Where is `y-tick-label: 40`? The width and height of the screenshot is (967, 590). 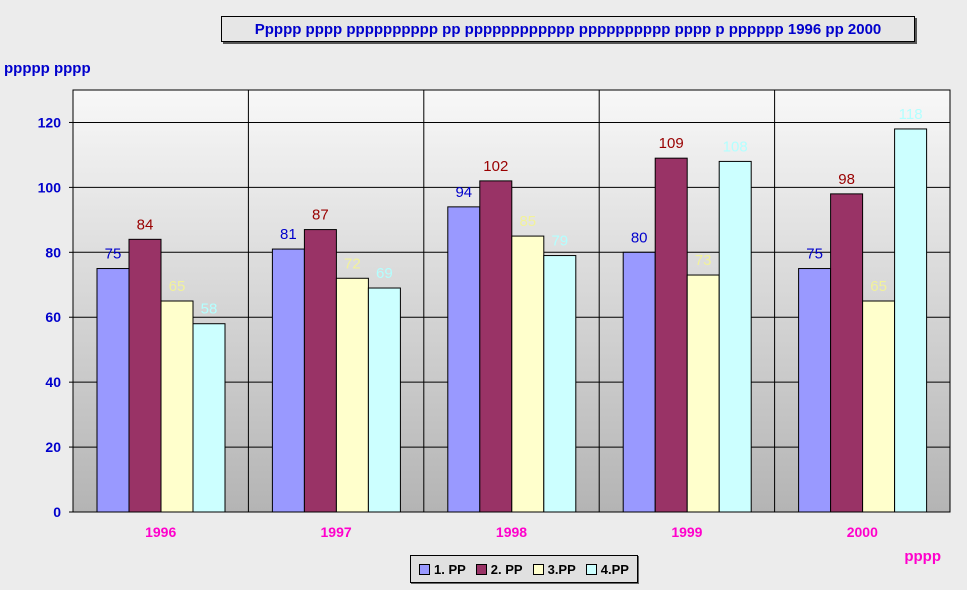
y-tick-label: 40 is located at coordinates (53, 382).